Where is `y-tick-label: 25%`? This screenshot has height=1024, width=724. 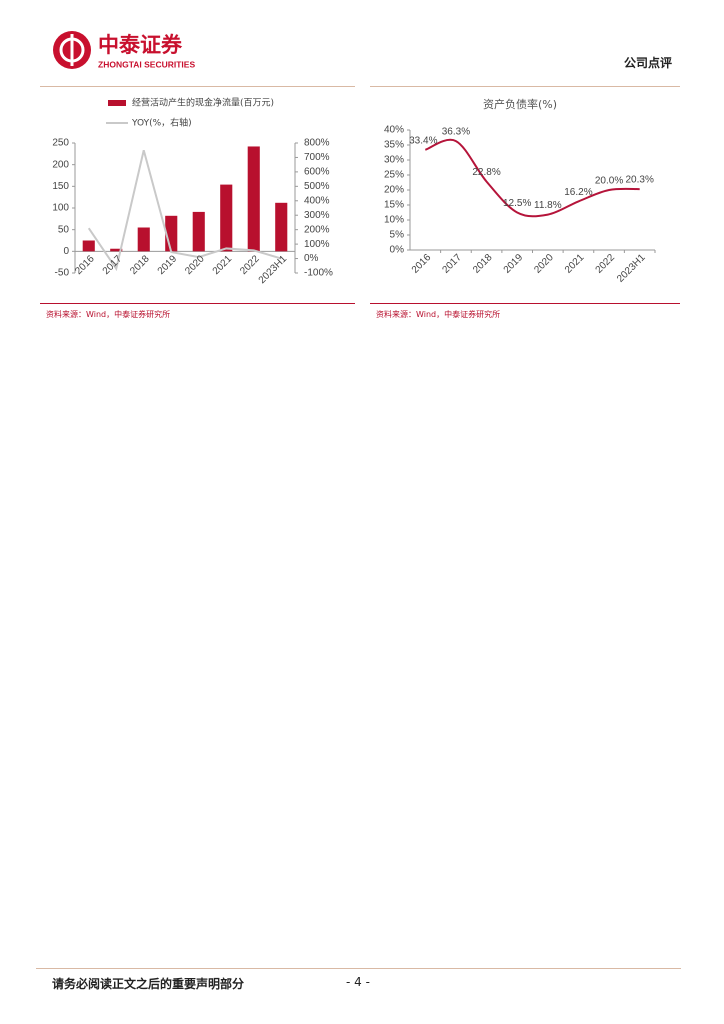 y-tick-label: 25% is located at coordinates (394, 175).